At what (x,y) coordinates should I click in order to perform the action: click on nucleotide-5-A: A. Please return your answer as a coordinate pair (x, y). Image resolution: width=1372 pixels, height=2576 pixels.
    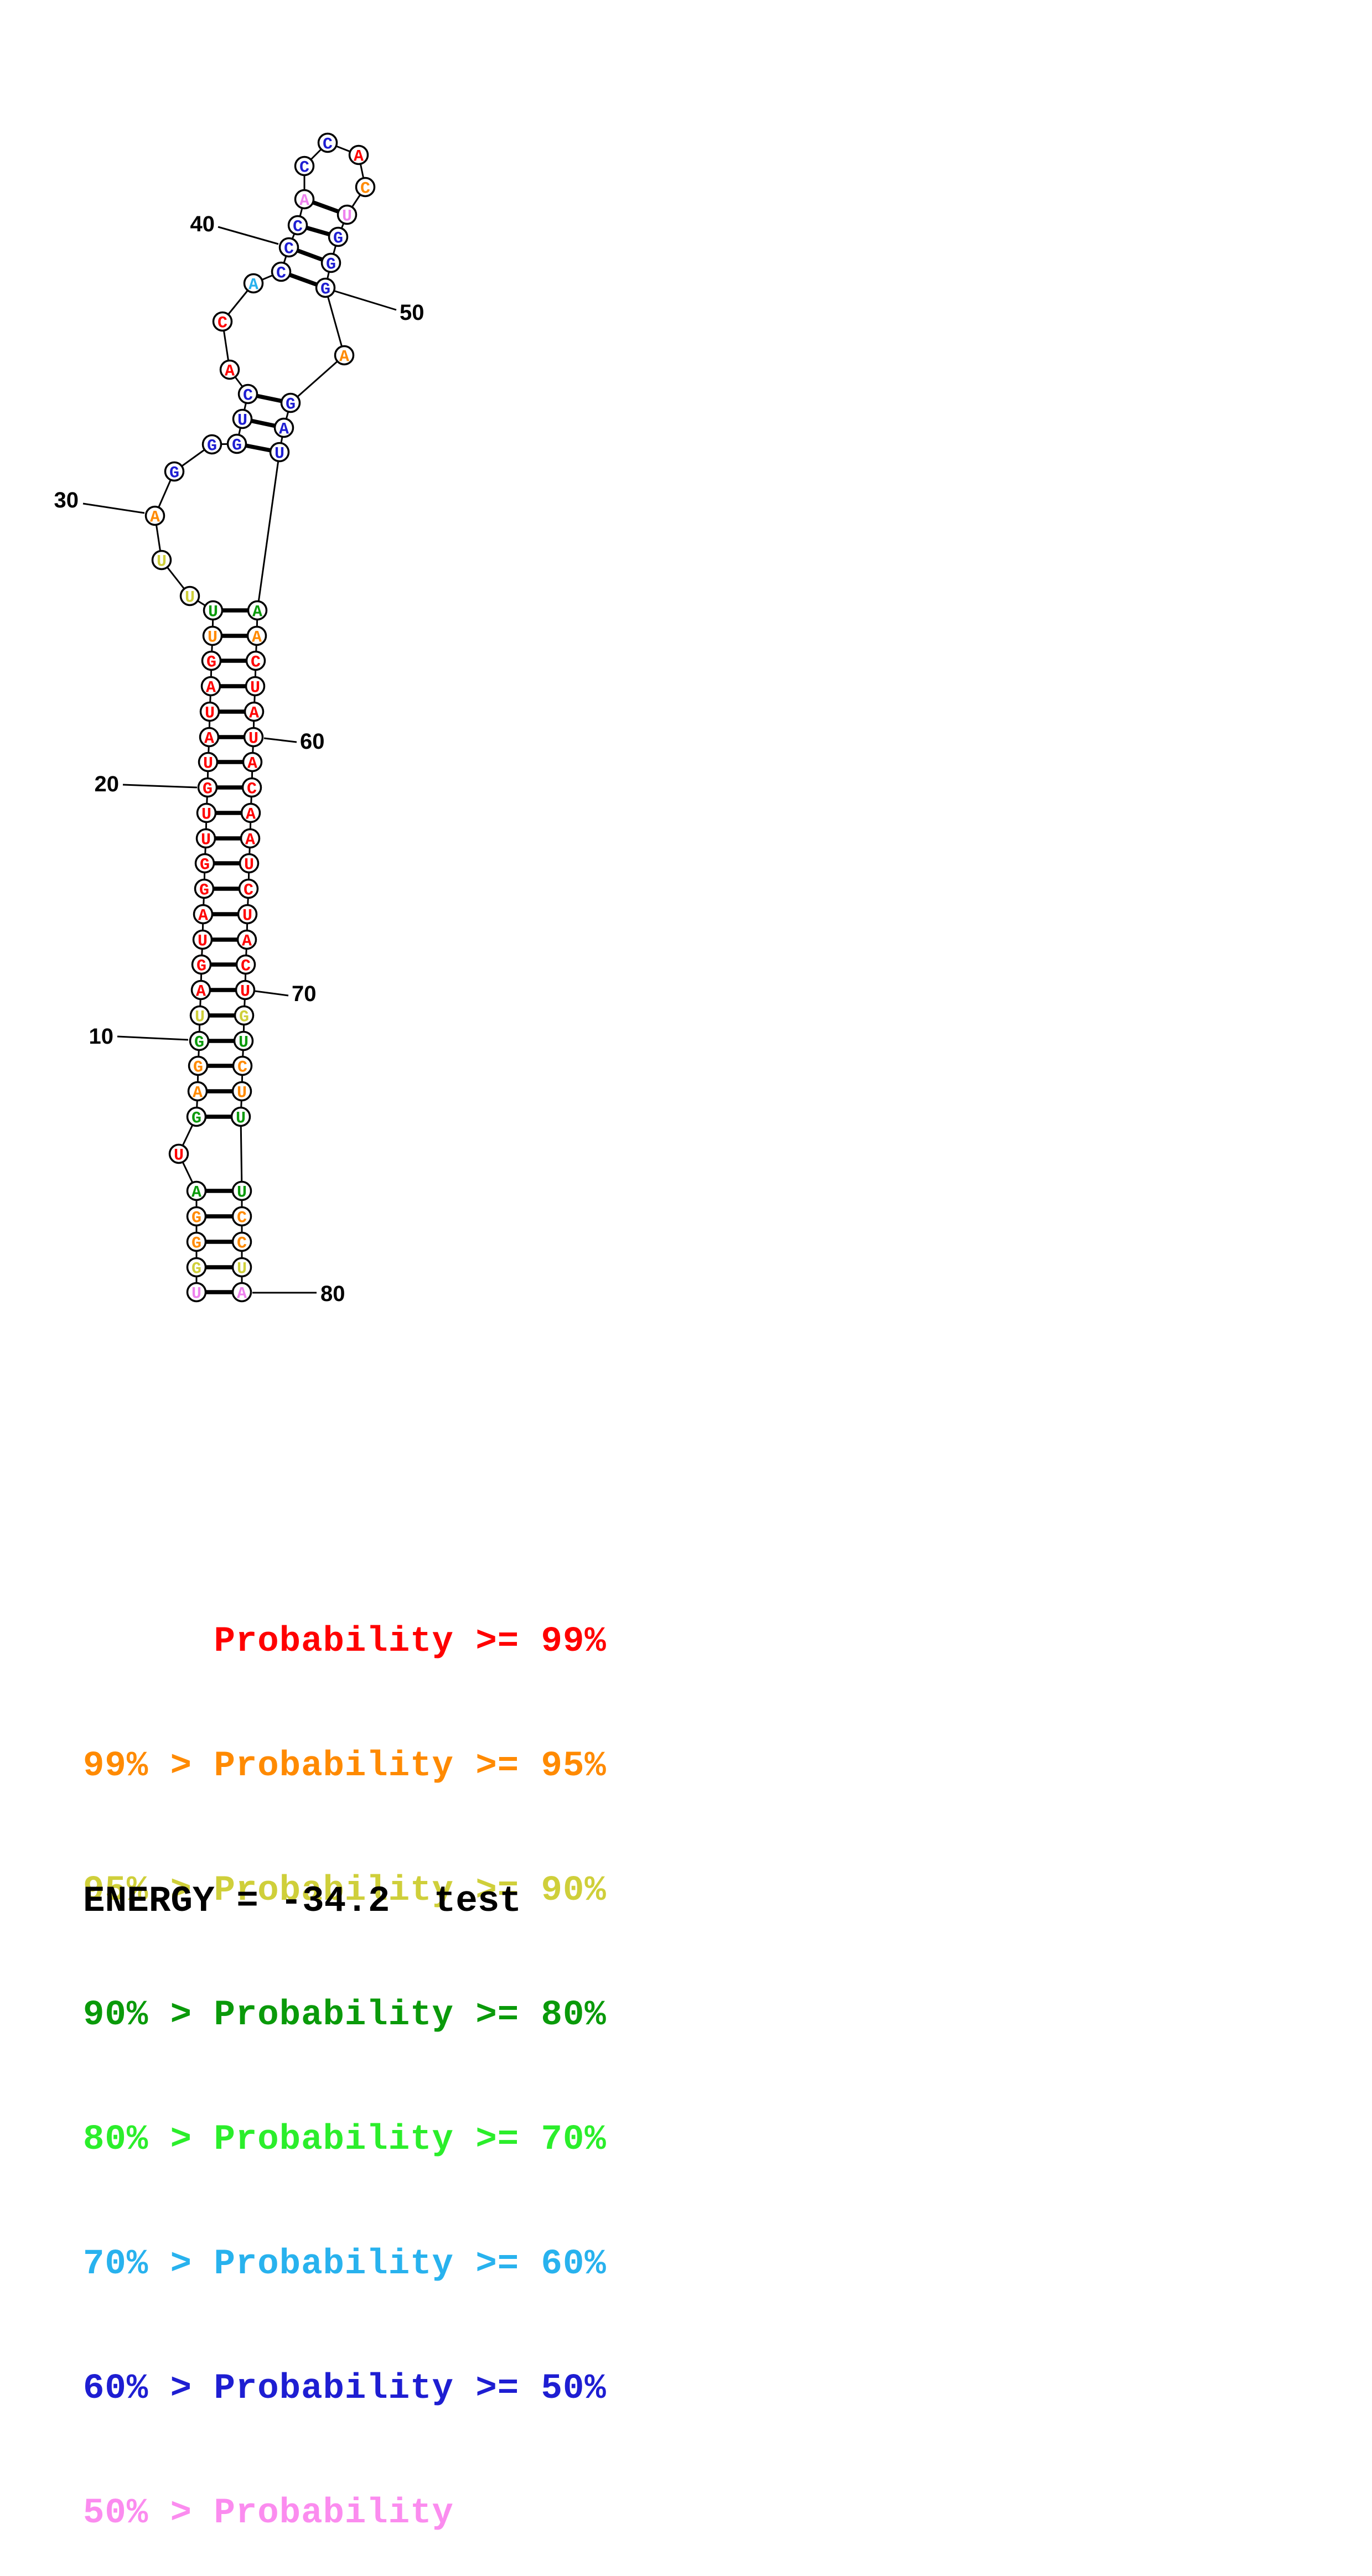
    Looking at the image, I should click on (197, 1191).